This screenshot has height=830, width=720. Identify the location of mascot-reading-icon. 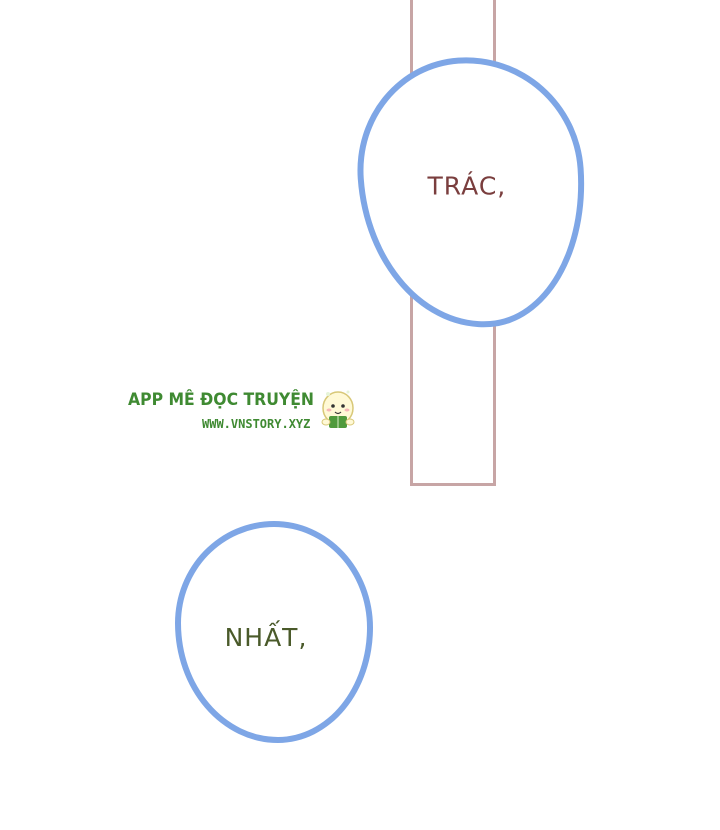
(338, 409).